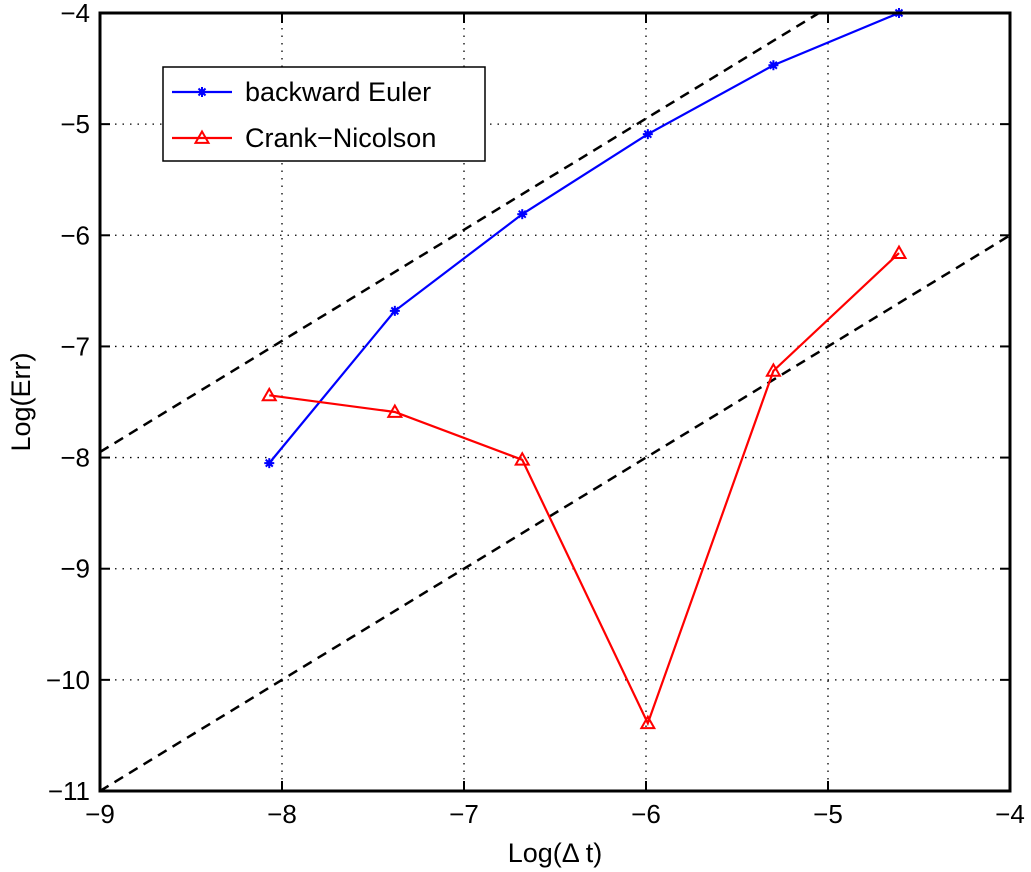 The height and width of the screenshot is (872, 1031). What do you see at coordinates (828, 814) in the screenshot?
I see `x-tick-label: −5` at bounding box center [828, 814].